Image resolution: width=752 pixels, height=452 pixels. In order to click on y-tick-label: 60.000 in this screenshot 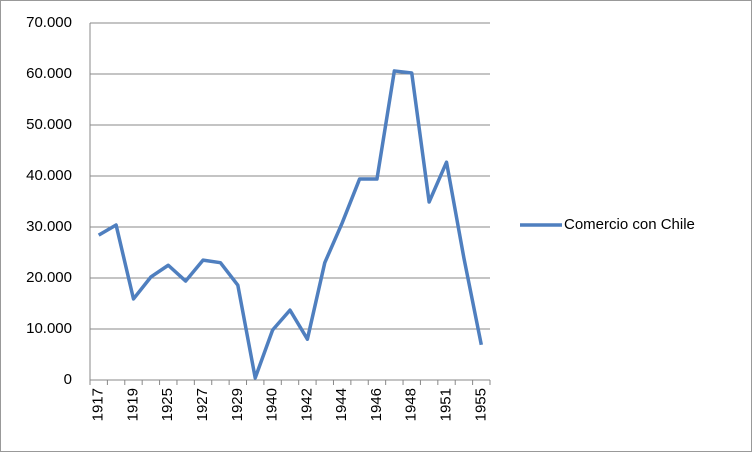, I will do `click(49, 73)`.